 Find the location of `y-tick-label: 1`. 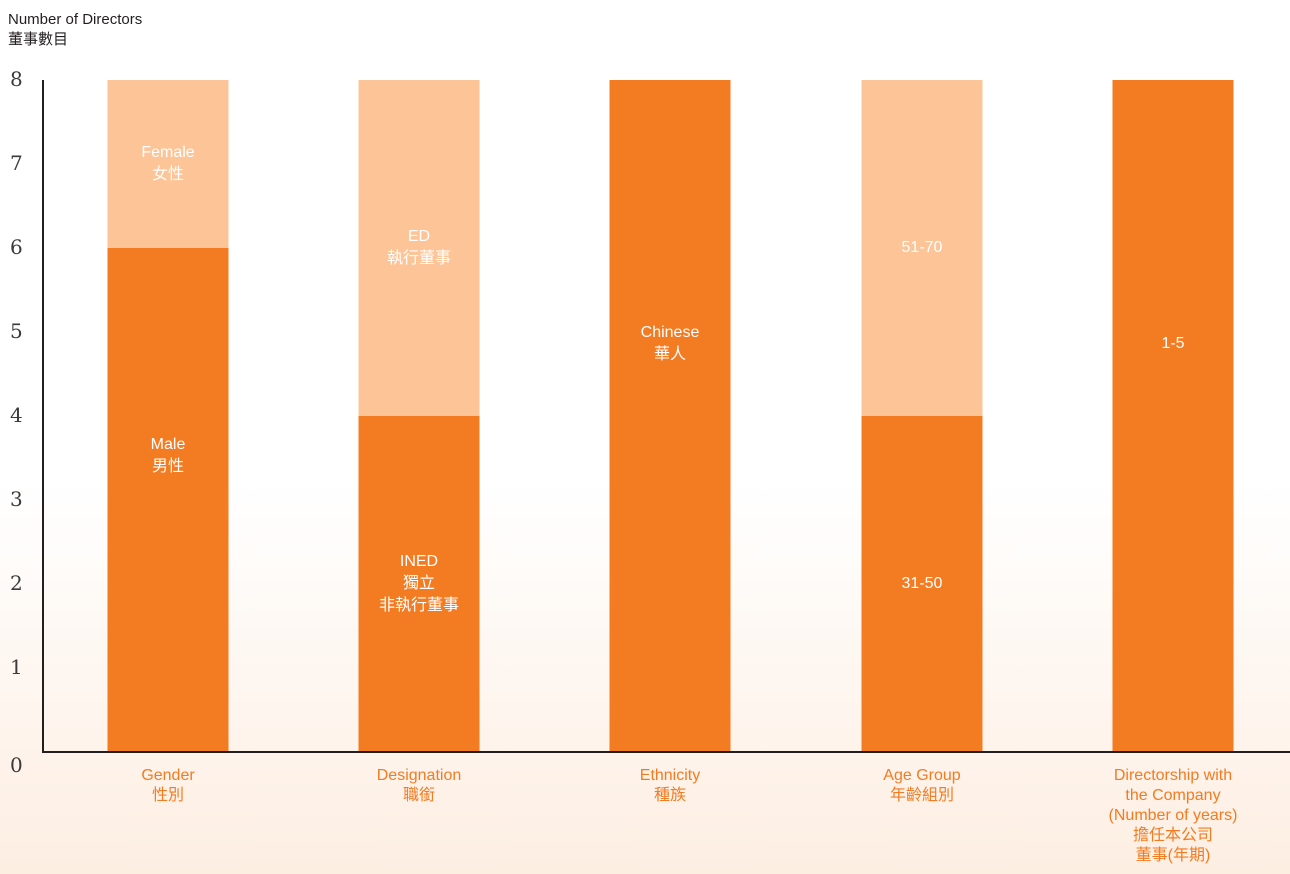

y-tick-label: 1 is located at coordinates (16, 667).